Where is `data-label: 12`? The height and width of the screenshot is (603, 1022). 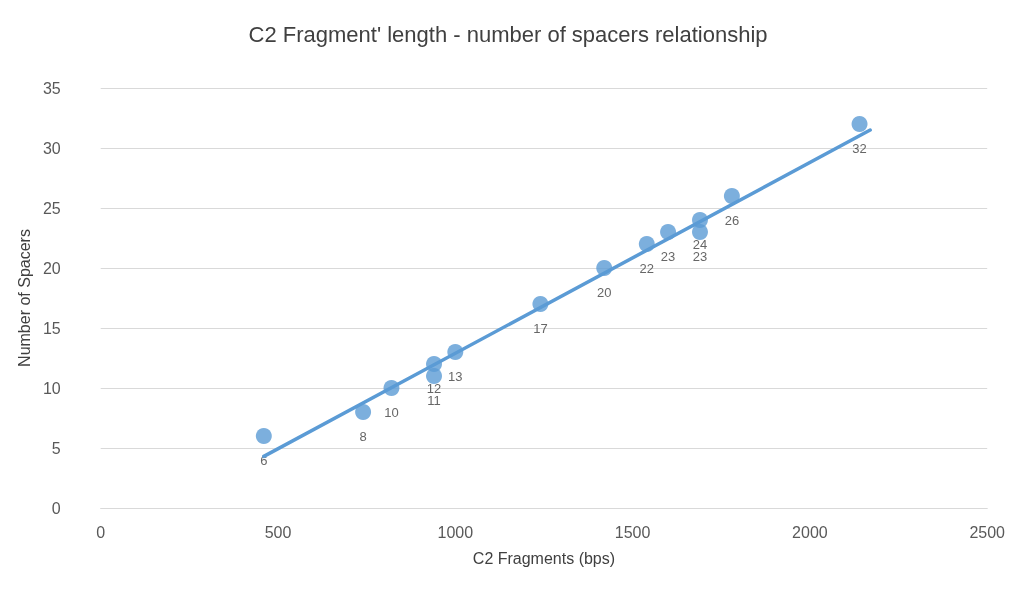
data-label: 12 is located at coordinates (434, 388).